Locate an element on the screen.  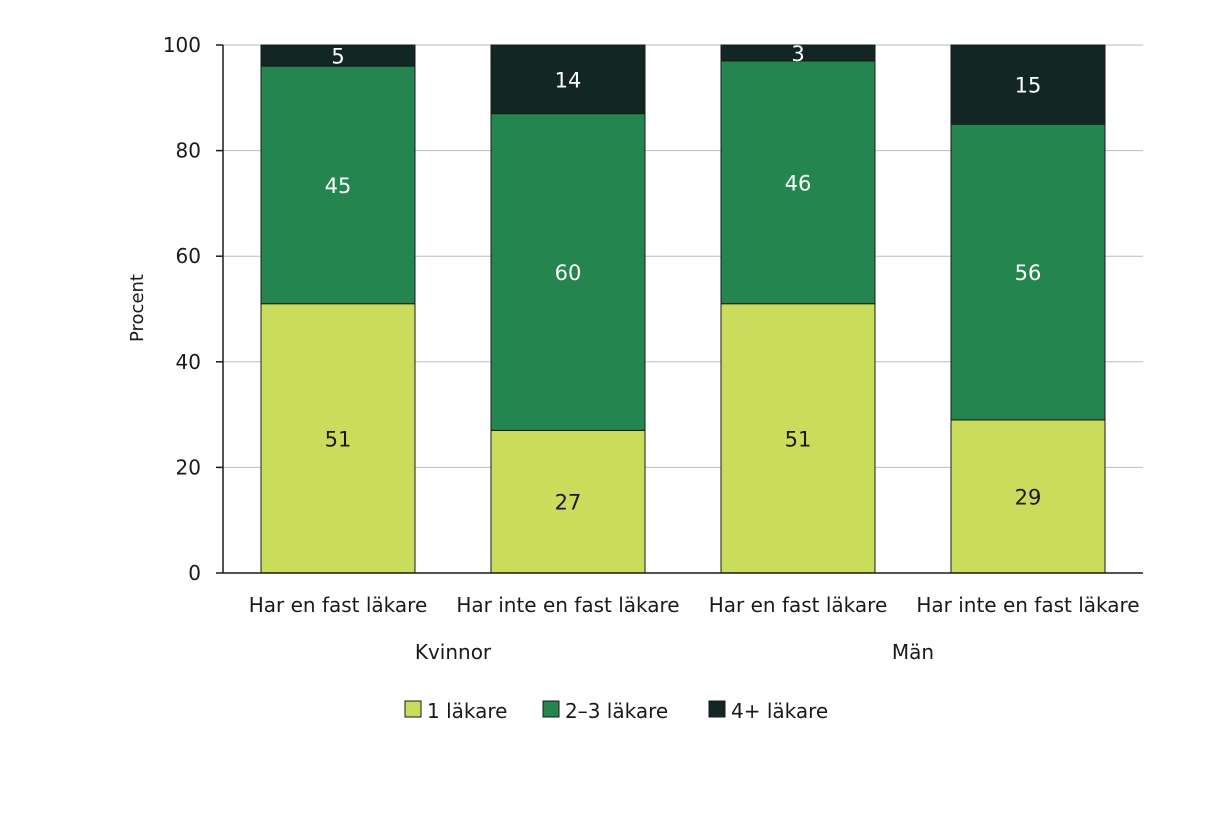
legend-label-2: 2–3 läkare is located at coordinates (616, 711).